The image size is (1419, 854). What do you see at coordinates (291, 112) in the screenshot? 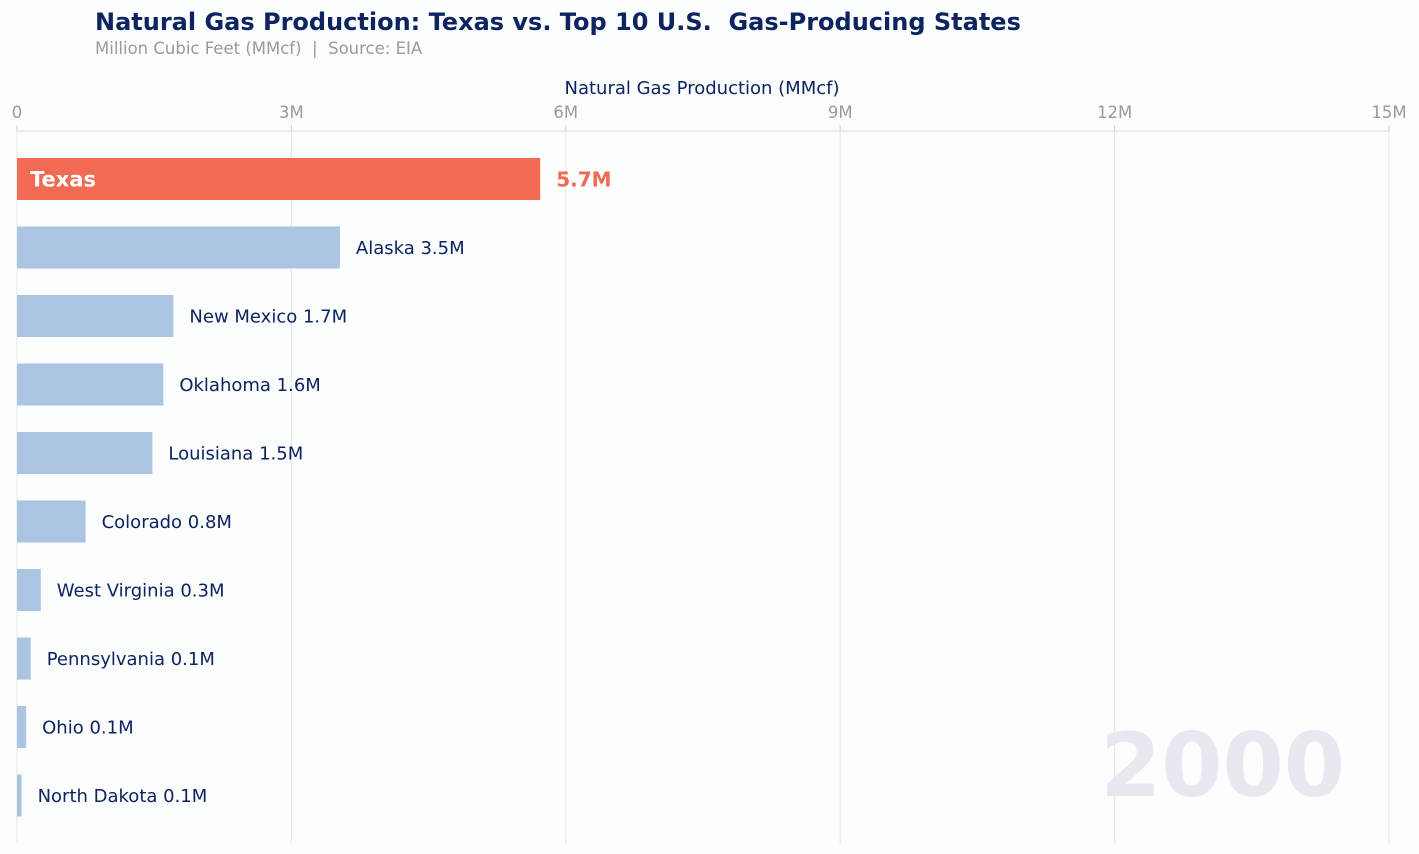
I see `x-tick-label: 3M` at bounding box center [291, 112].